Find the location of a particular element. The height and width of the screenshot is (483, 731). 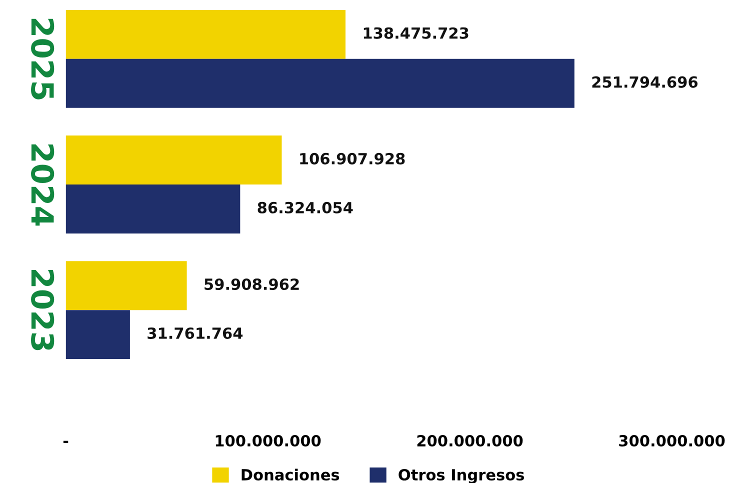

data-label: 251.794.696 is located at coordinates (645, 82).